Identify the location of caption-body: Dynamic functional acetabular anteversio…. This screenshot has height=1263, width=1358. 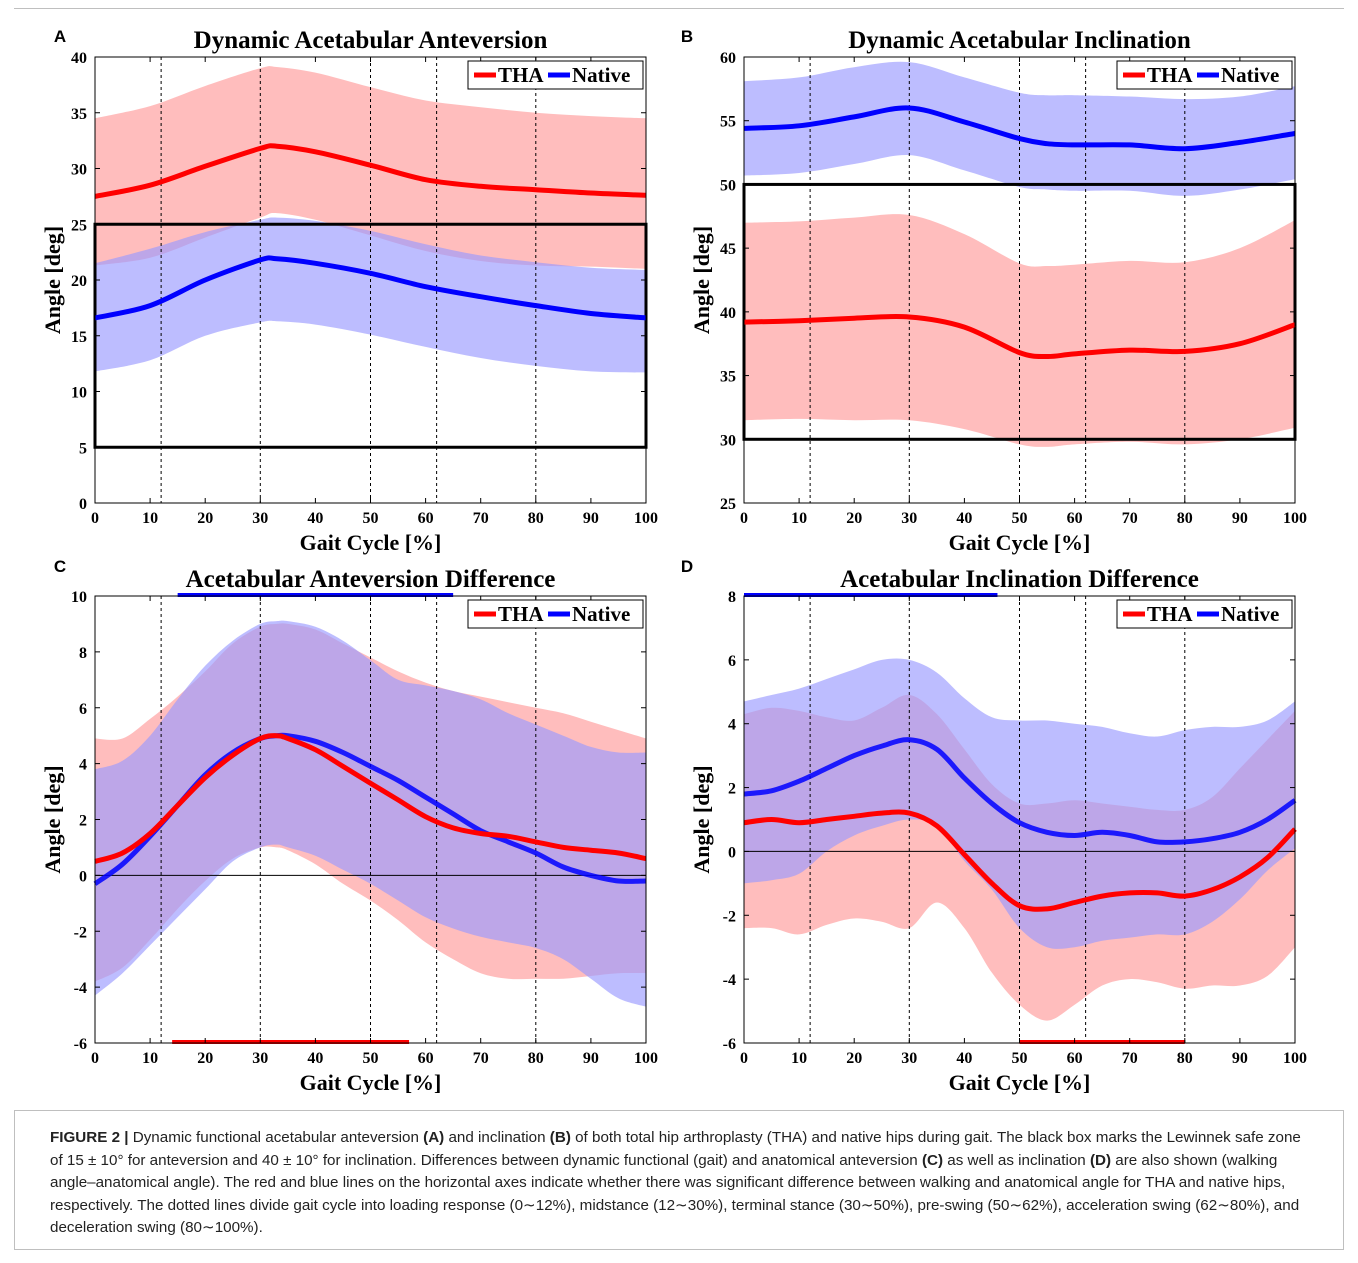
(675, 1182).